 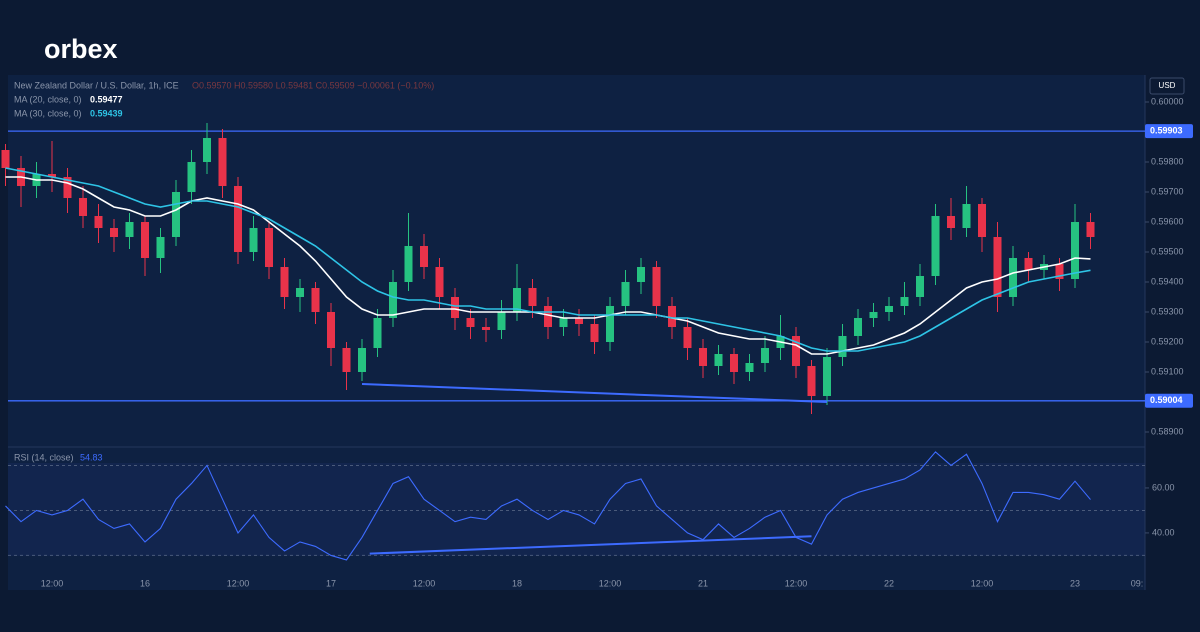 I want to click on level-label: 0.59903, so click(x=1166, y=130).